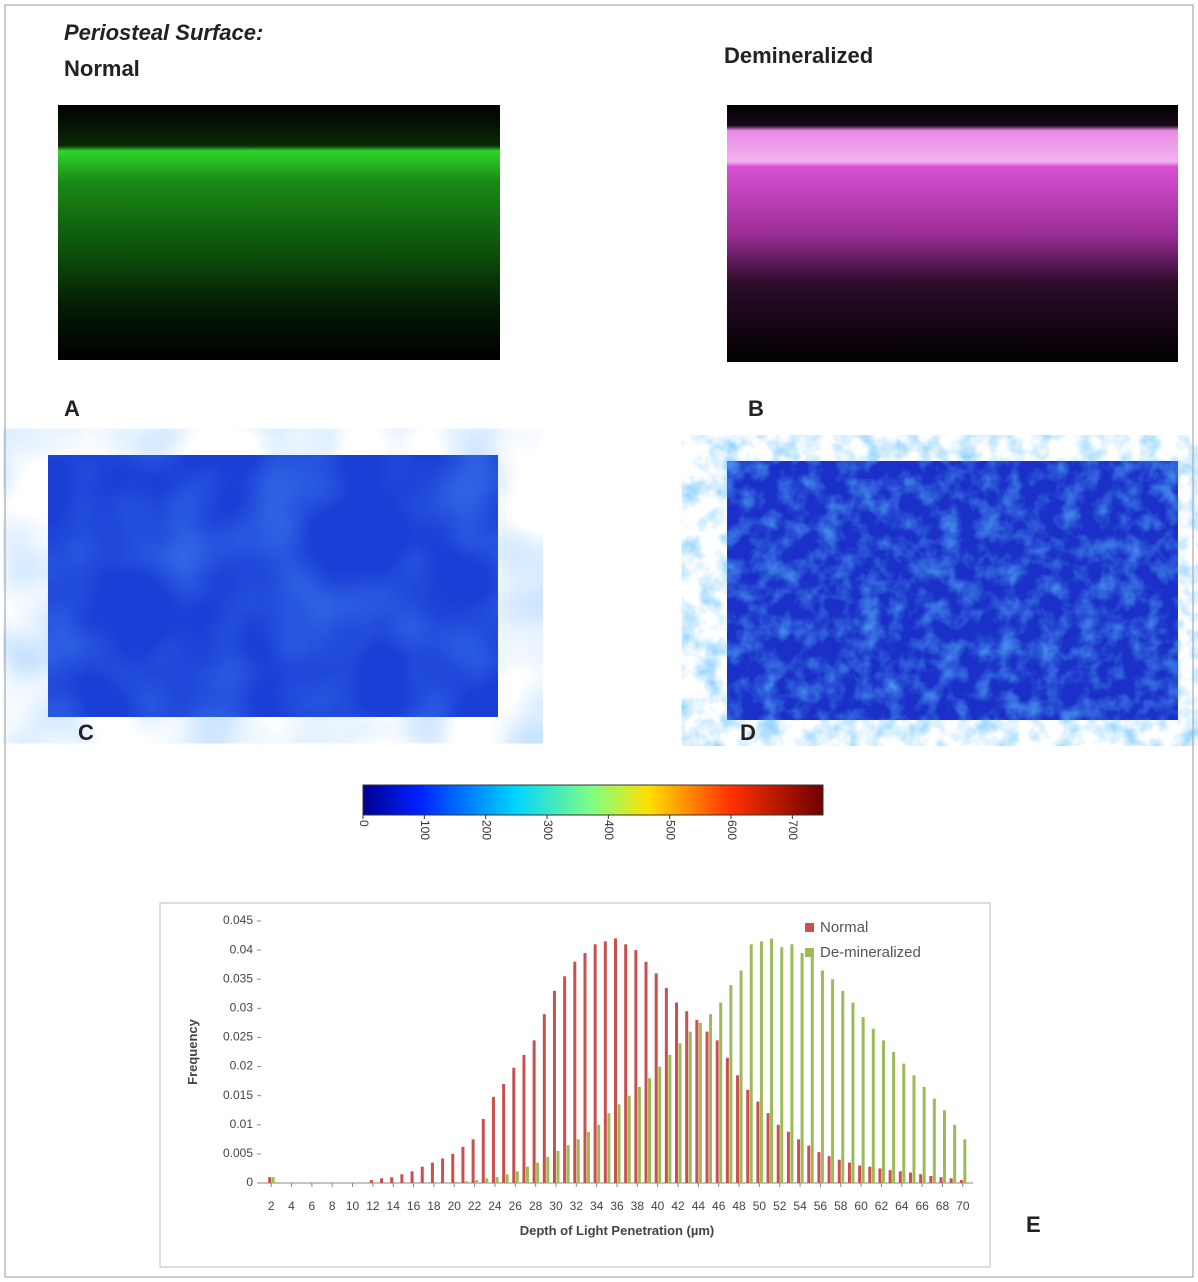 This screenshot has width=1198, height=1282. I want to click on x-tick-label: 42, so click(678, 1206).